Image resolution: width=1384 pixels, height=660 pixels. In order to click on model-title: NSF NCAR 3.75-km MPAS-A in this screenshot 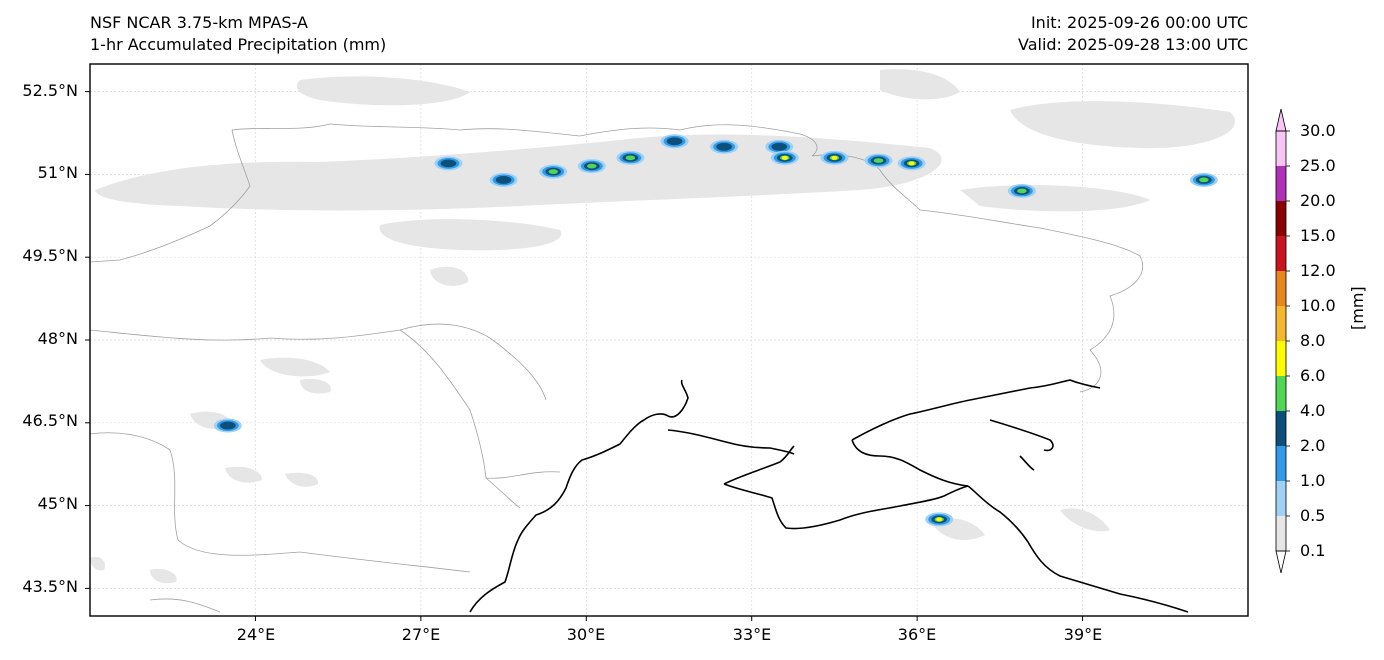, I will do `click(199, 22)`.